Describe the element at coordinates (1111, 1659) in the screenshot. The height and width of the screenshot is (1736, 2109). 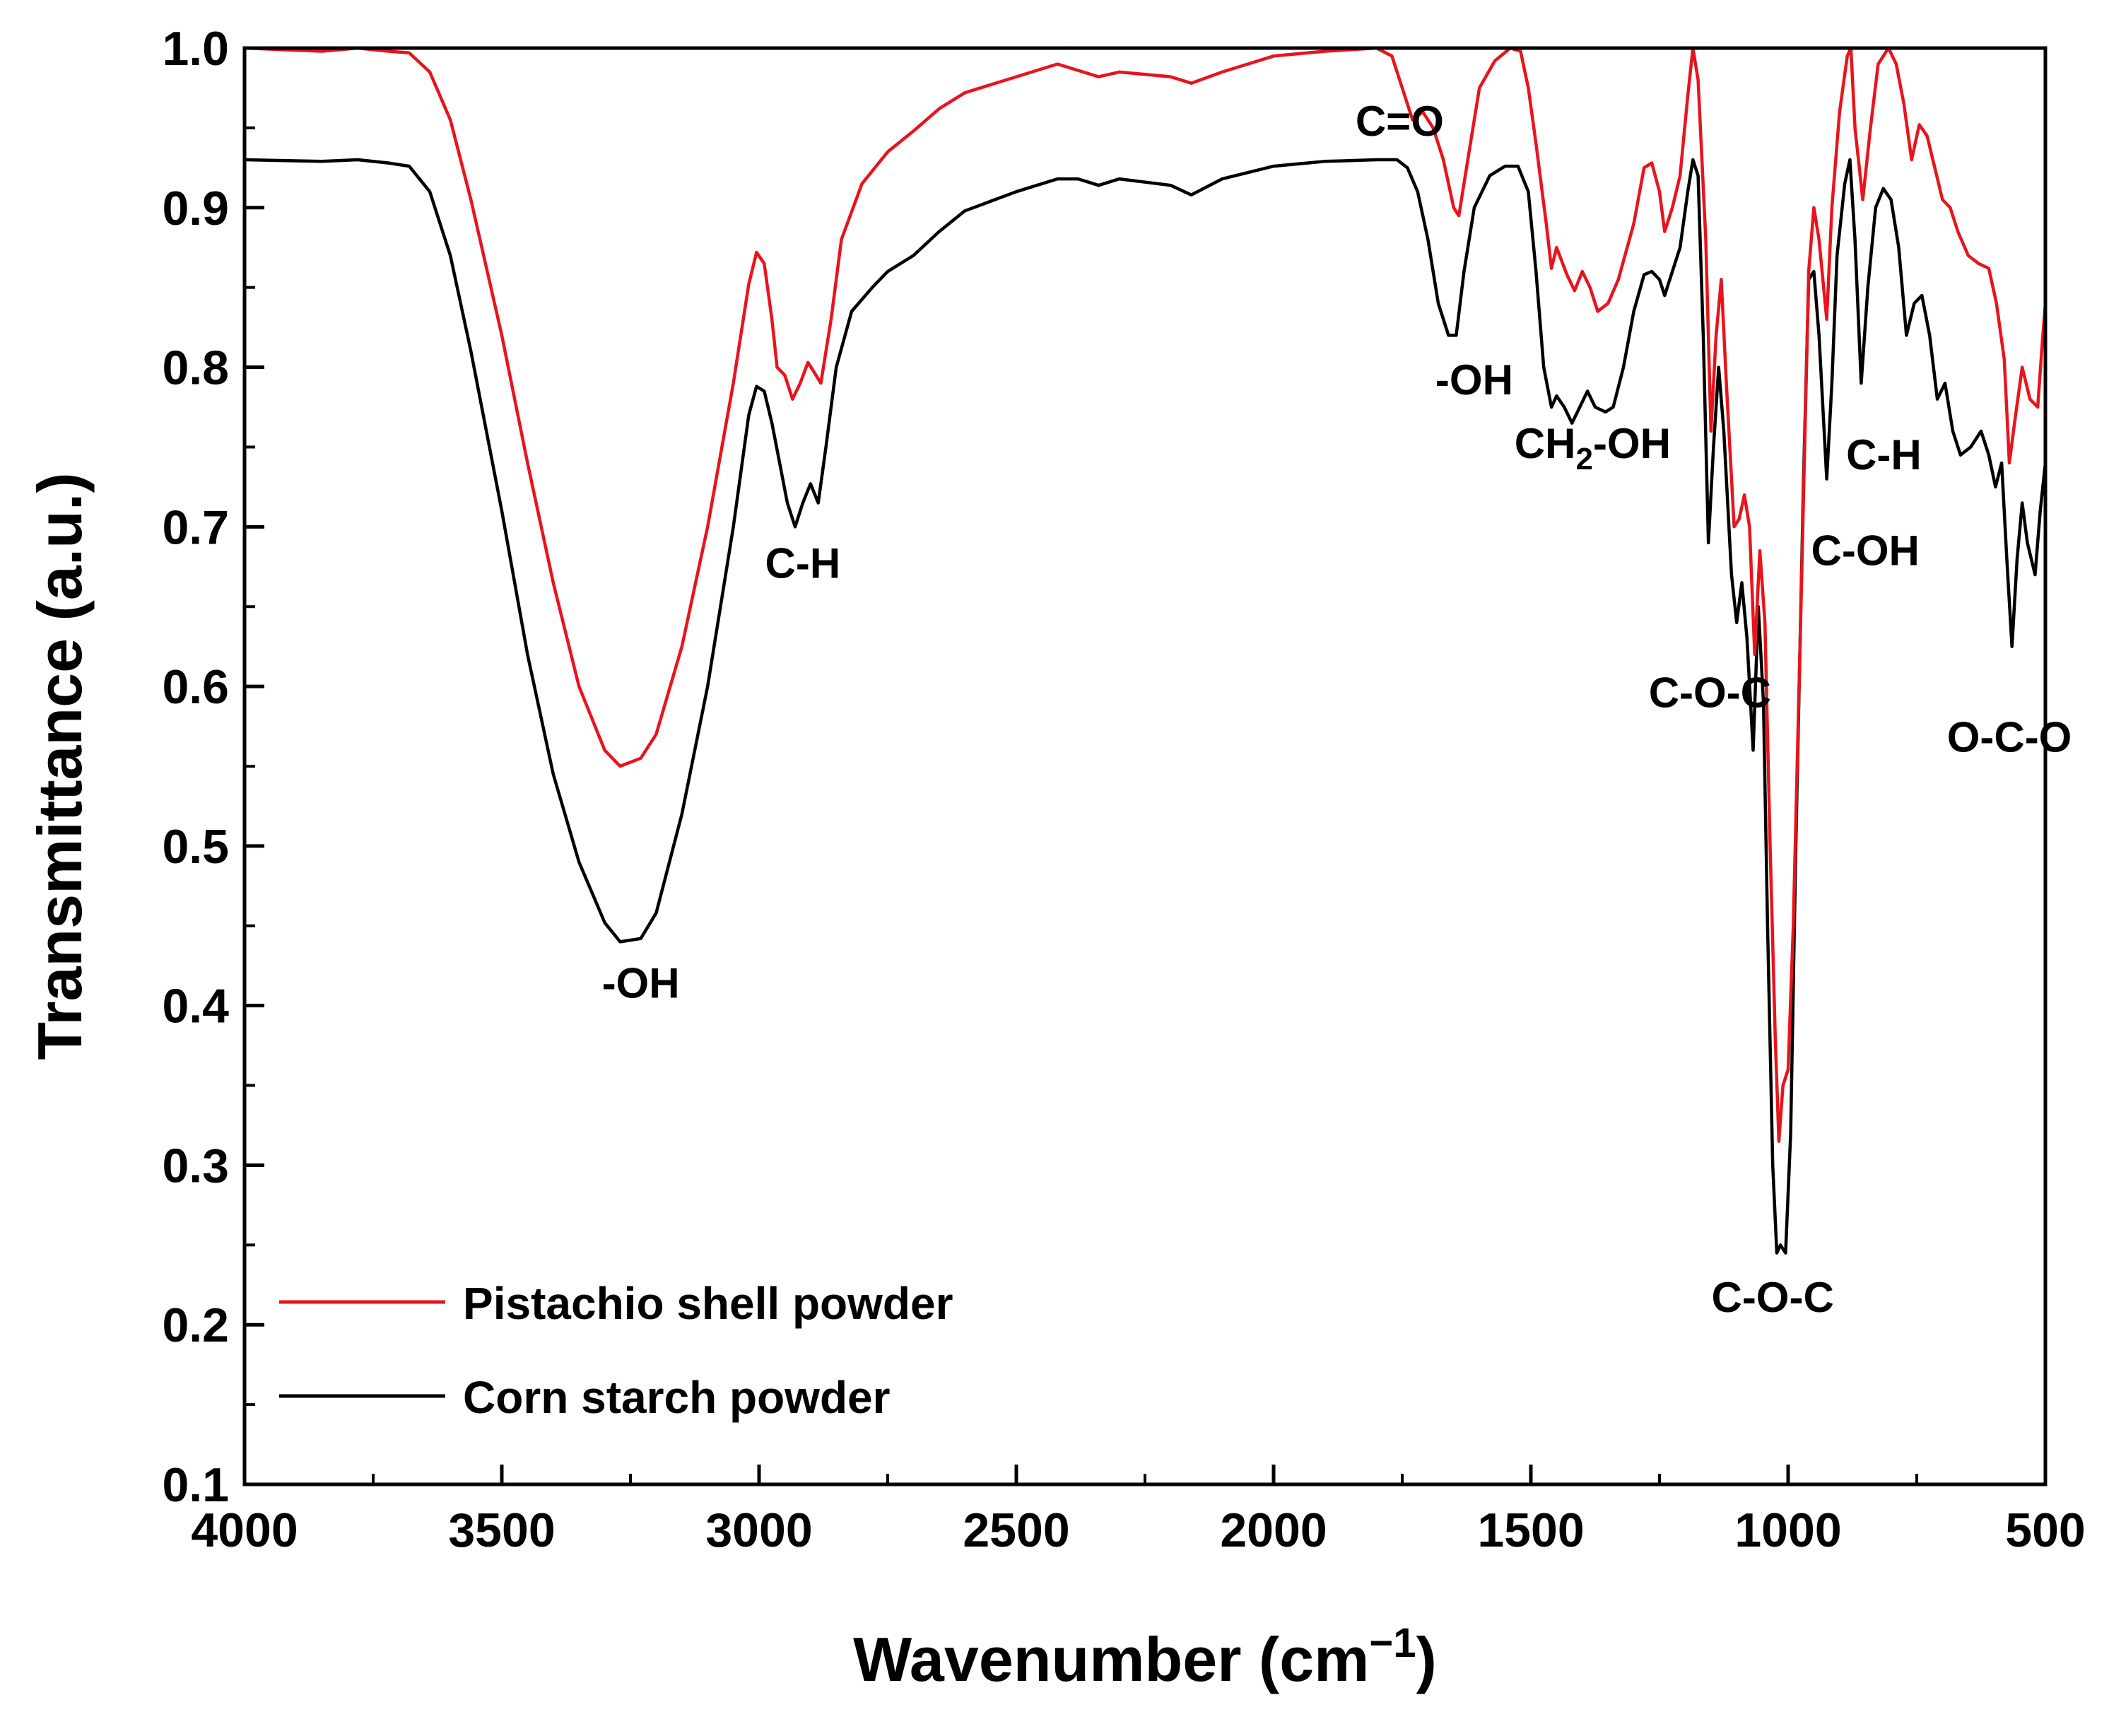
I see `x-axis-title-main: Wavenumber (cm` at that location.